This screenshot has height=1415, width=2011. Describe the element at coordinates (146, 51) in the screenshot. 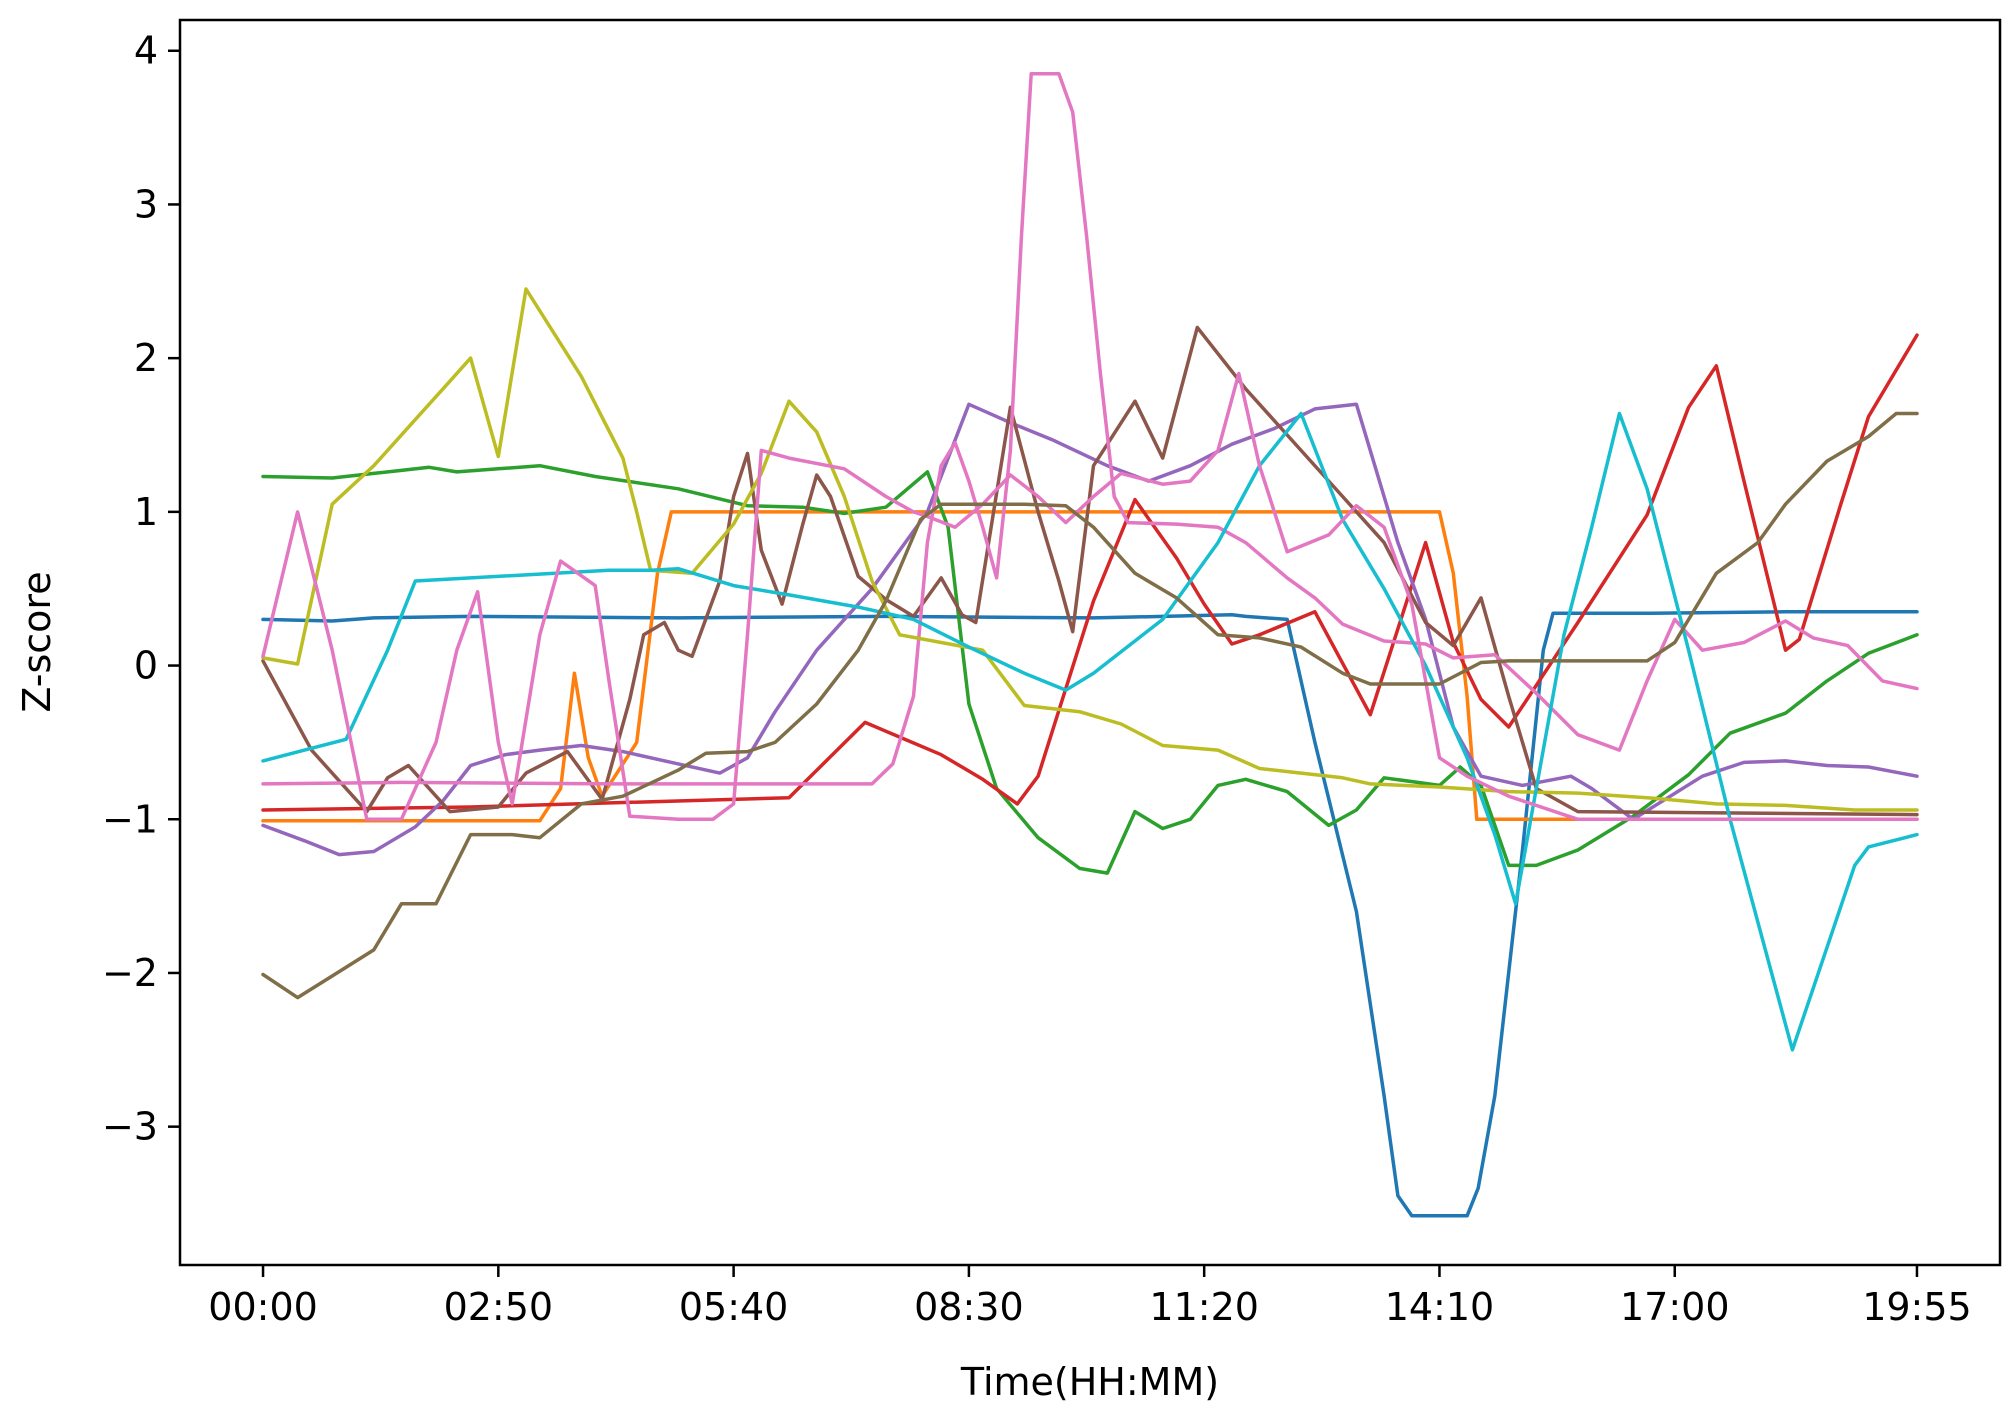

I see `y-tick-label: 4` at that location.